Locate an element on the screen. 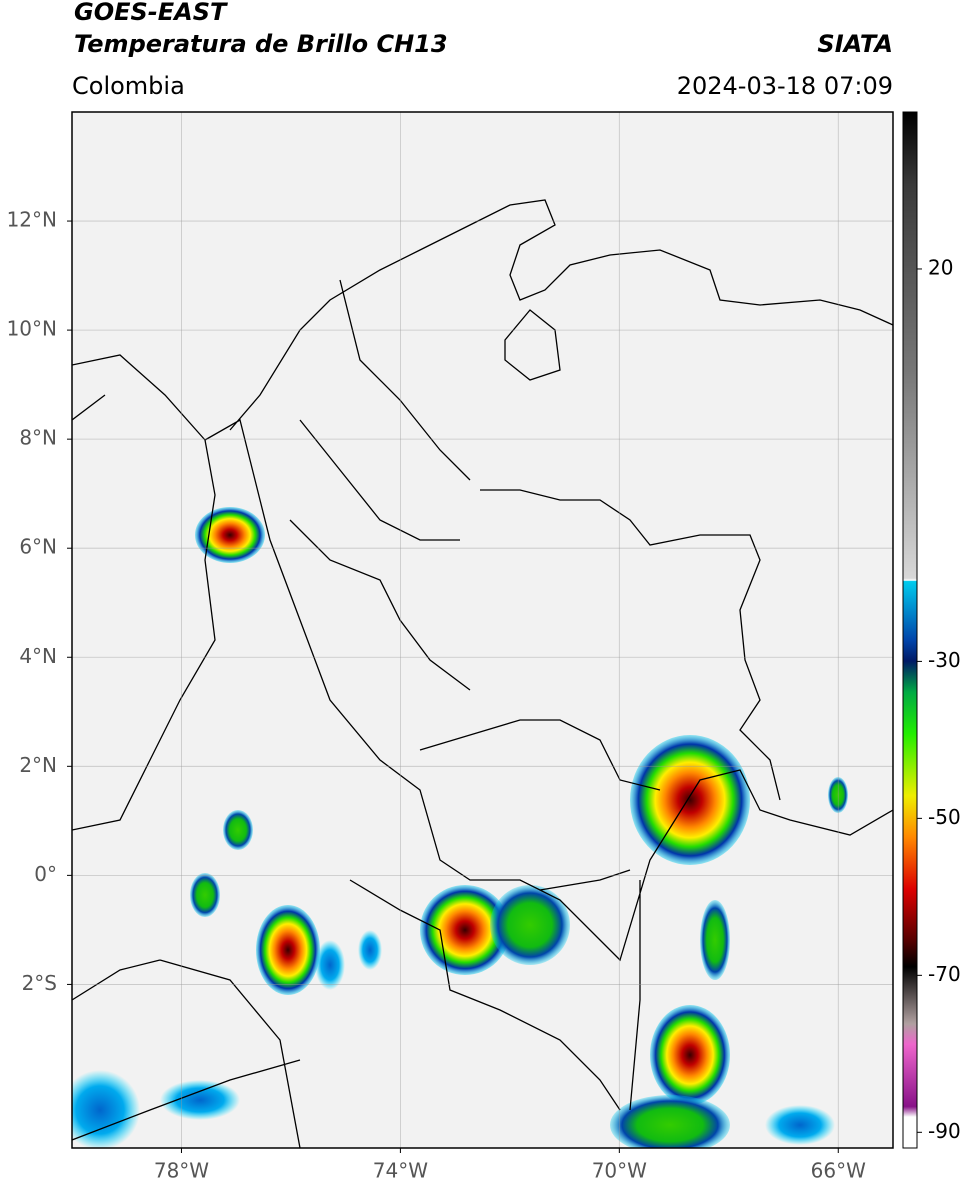  y-tick-label: 4°N is located at coordinates (38, 656).